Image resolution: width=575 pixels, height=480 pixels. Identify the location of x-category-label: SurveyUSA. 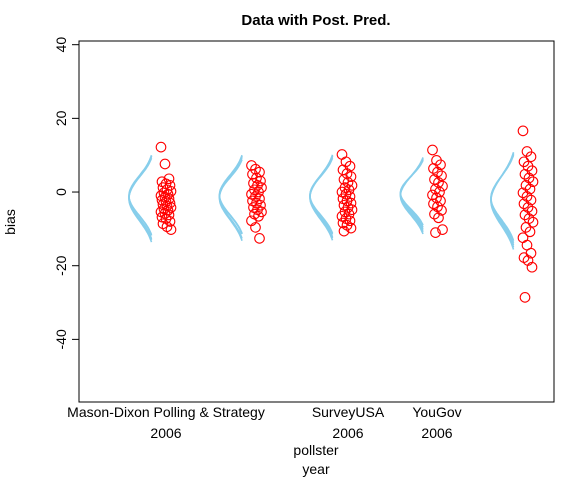
(348, 412).